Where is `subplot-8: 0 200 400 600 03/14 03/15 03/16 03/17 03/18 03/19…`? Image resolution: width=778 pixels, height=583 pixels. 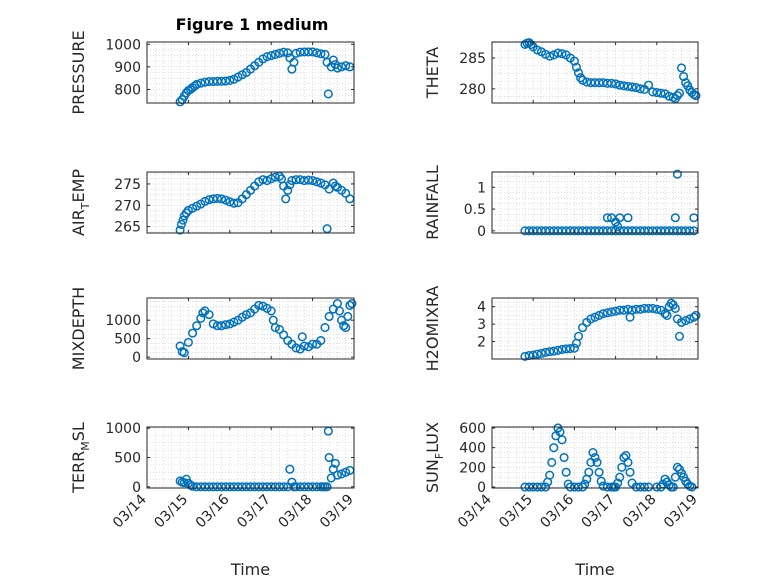
subplot-8: 0 200 400 600 03/14 03/15 03/16 03/17 03/18 03/19… is located at coordinates (562, 500).